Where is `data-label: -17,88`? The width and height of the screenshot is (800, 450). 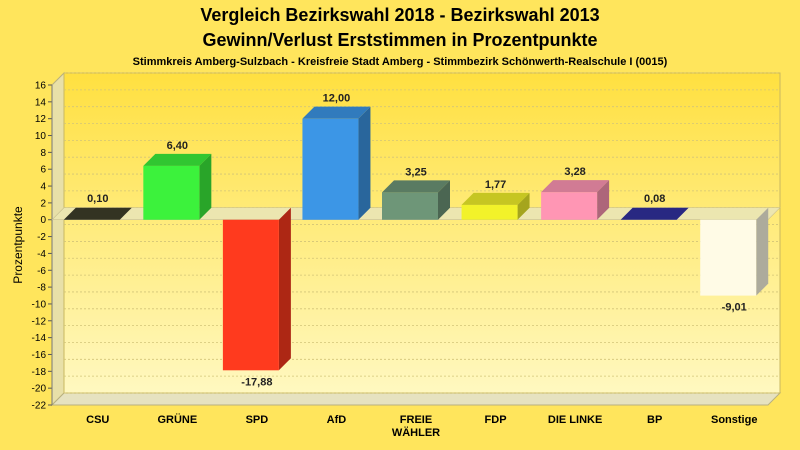
data-label: -17,88 is located at coordinates (256, 382).